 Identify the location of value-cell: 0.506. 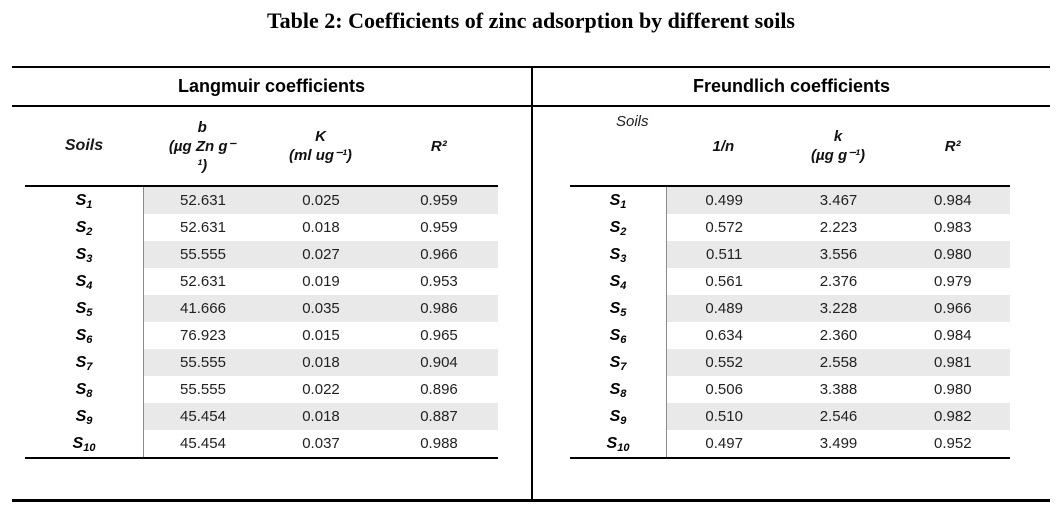
(724, 389).